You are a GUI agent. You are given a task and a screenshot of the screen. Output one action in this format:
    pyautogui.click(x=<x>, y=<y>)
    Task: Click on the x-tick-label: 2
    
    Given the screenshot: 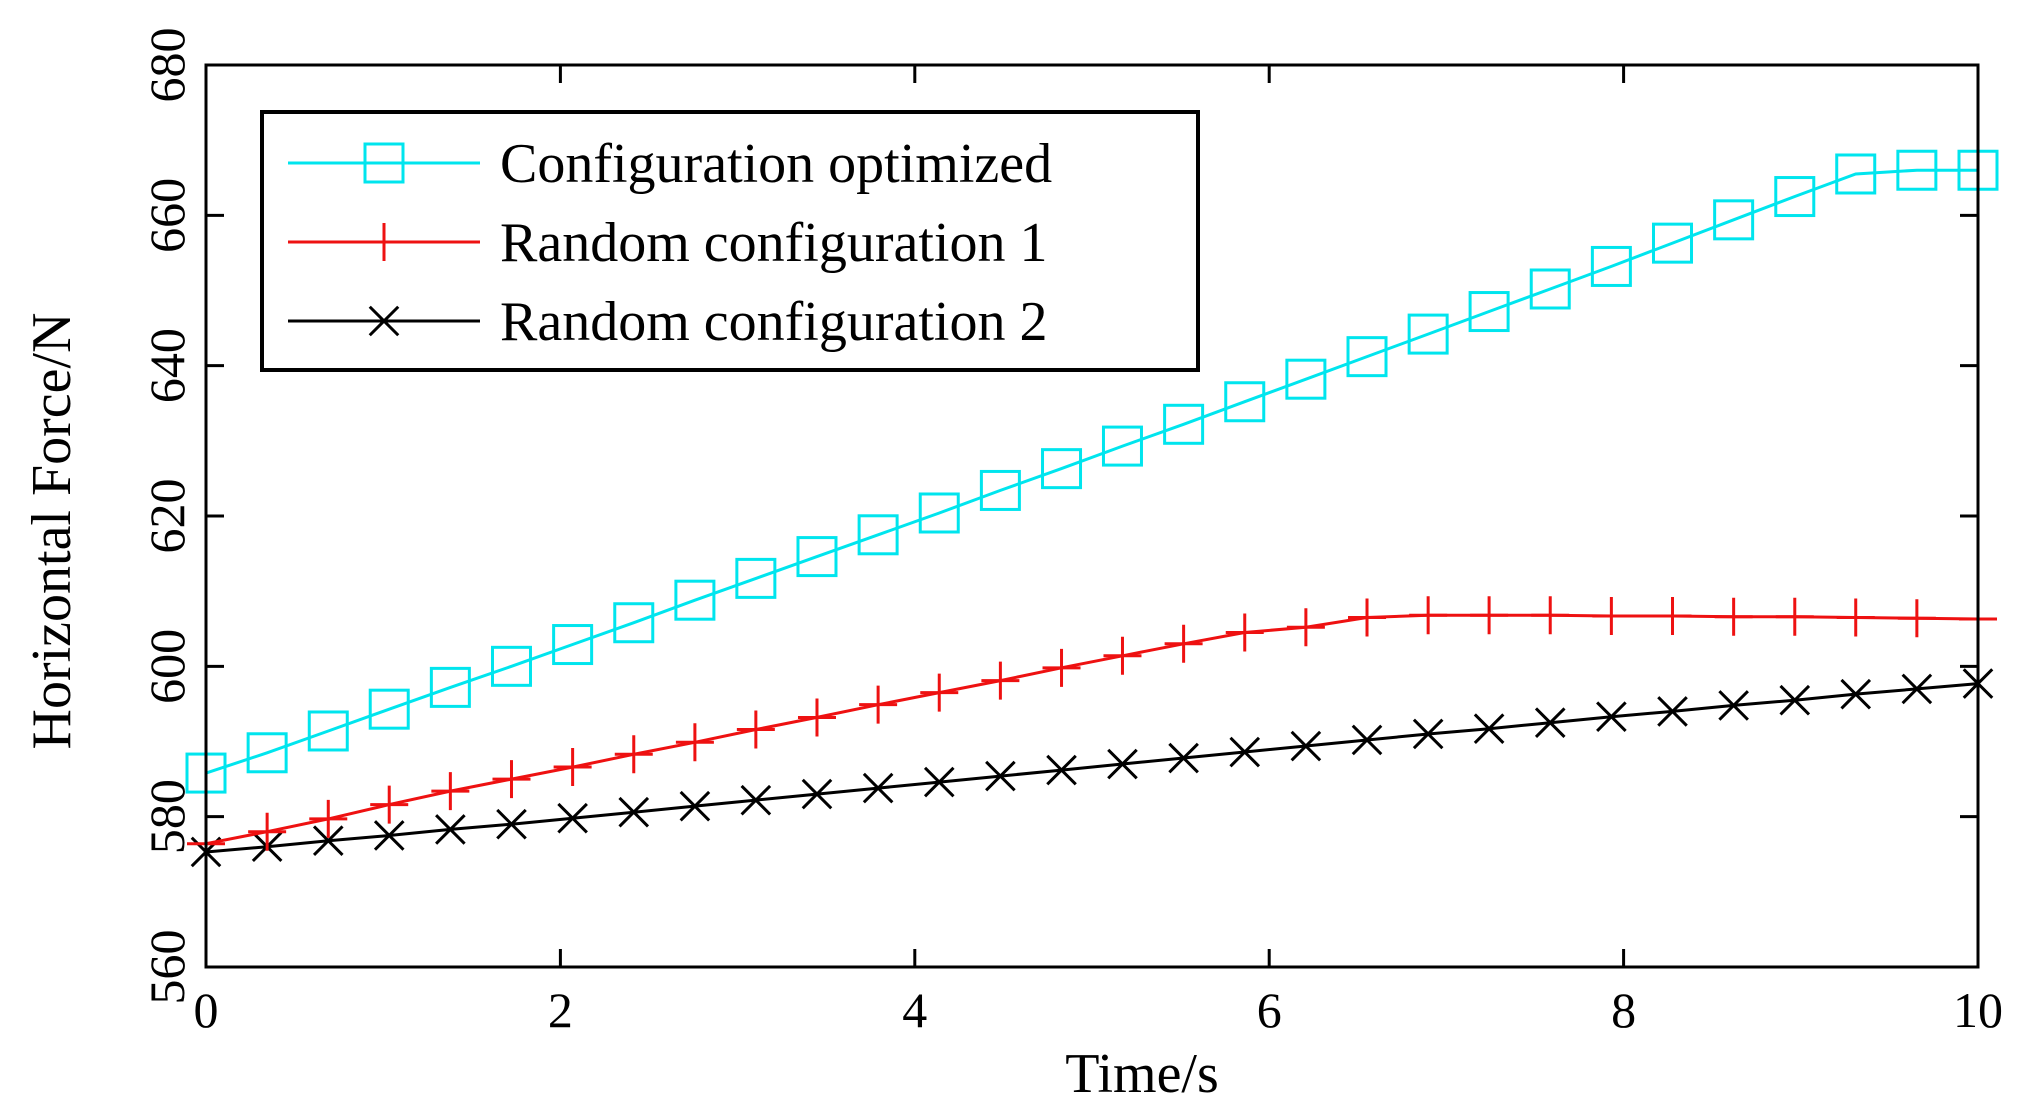 What is the action you would take?
    pyautogui.click(x=560, y=1010)
    